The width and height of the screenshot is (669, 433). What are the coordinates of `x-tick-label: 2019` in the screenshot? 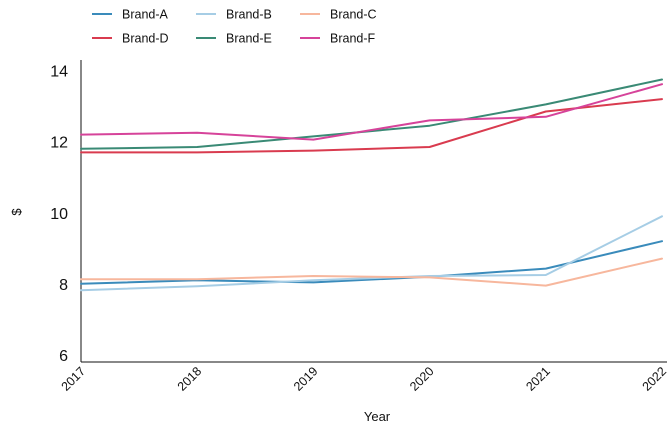 It's located at (306, 379).